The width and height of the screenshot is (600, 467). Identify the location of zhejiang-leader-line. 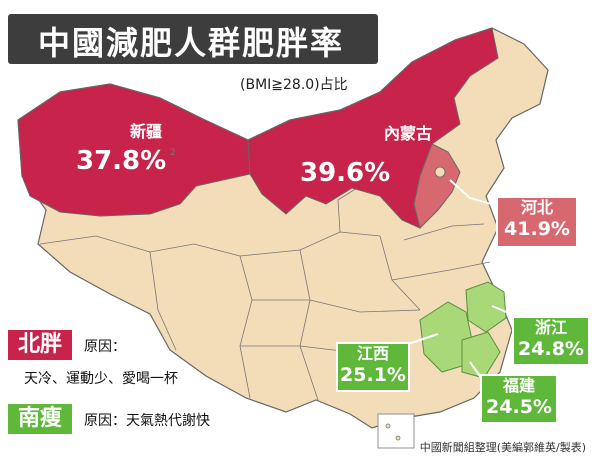
(504, 311).